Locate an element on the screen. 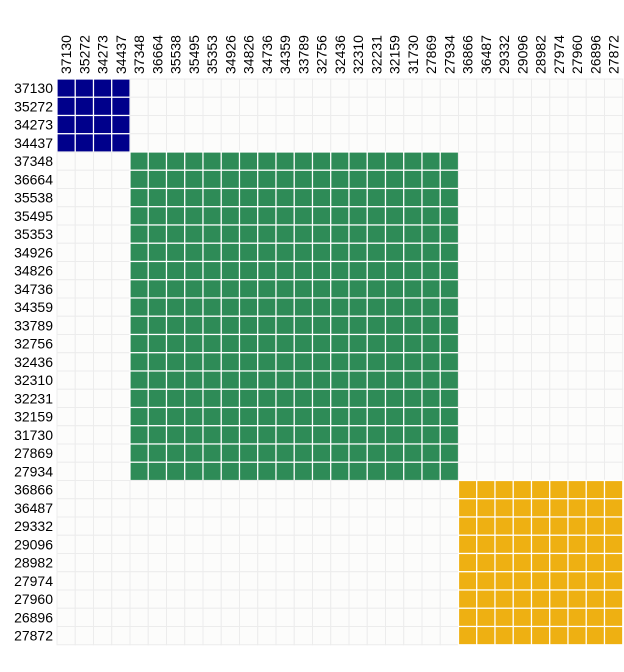 Image resolution: width=624 pixels, height=672 pixels. x-tick-label: 27872 is located at coordinates (614, 54).